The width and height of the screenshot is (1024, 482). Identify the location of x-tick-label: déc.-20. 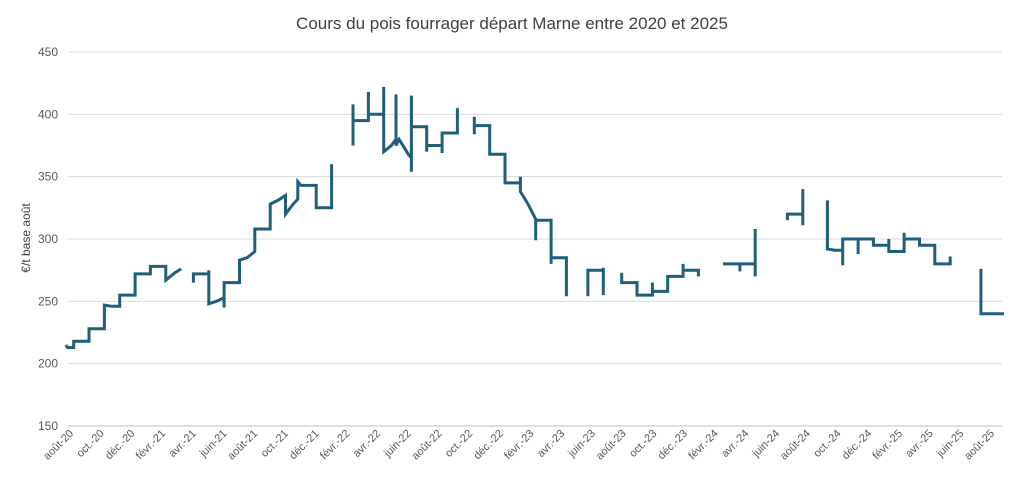
(120, 445).